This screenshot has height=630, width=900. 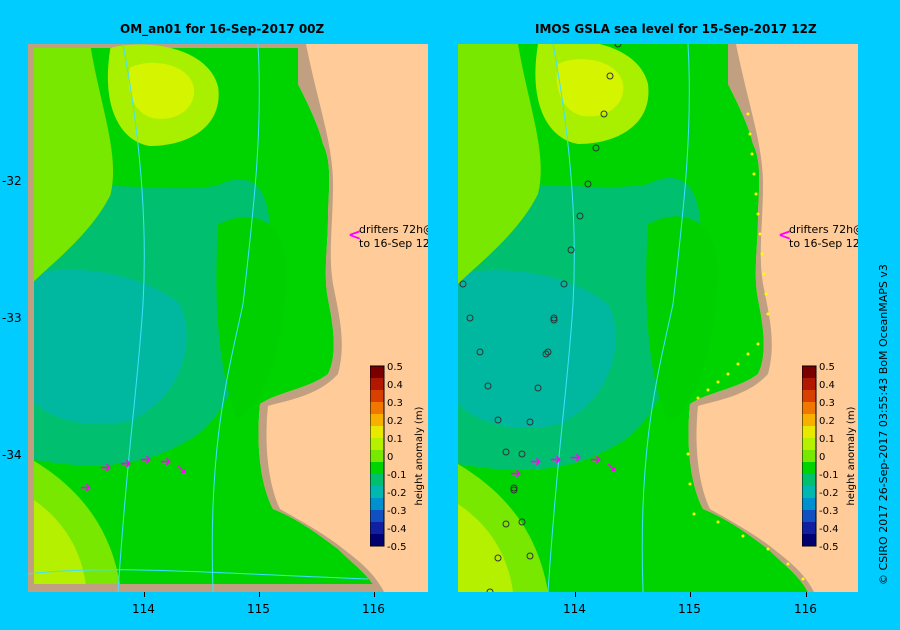 What do you see at coordinates (823, 229) in the screenshot?
I see `right-annotation-line1: drifters 72h@12h` at bounding box center [823, 229].